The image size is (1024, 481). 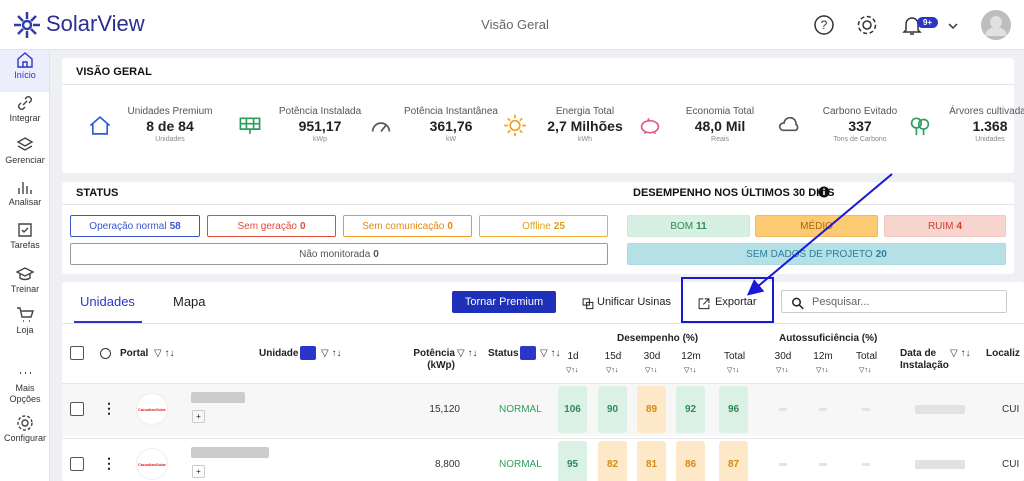 What do you see at coordinates (189, 301) in the screenshot?
I see `tab: Mapa` at bounding box center [189, 301].